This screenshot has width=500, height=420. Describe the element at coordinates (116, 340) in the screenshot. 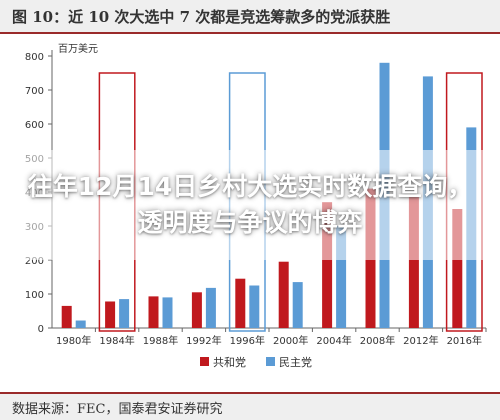

I see `x-tick-label: 1984年` at that location.